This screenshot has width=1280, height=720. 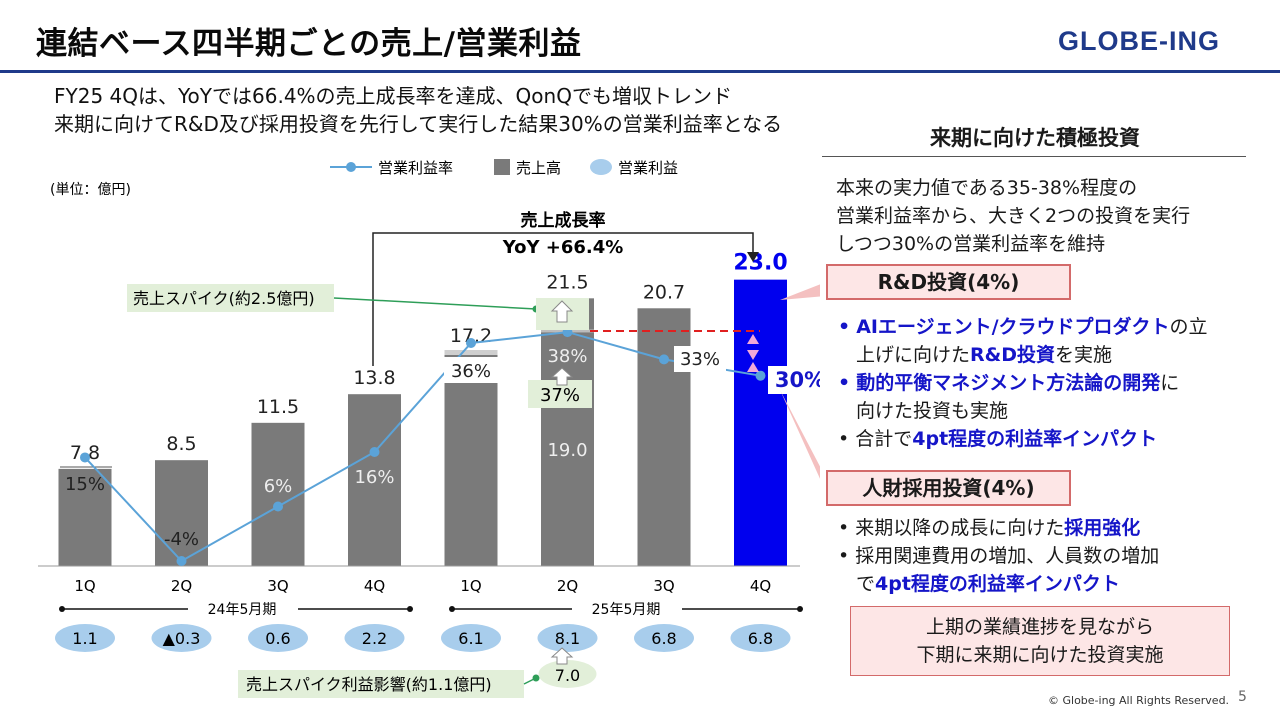 I want to click on hr-investment-tag: 人財採用投資(4%), so click(x=948, y=488).